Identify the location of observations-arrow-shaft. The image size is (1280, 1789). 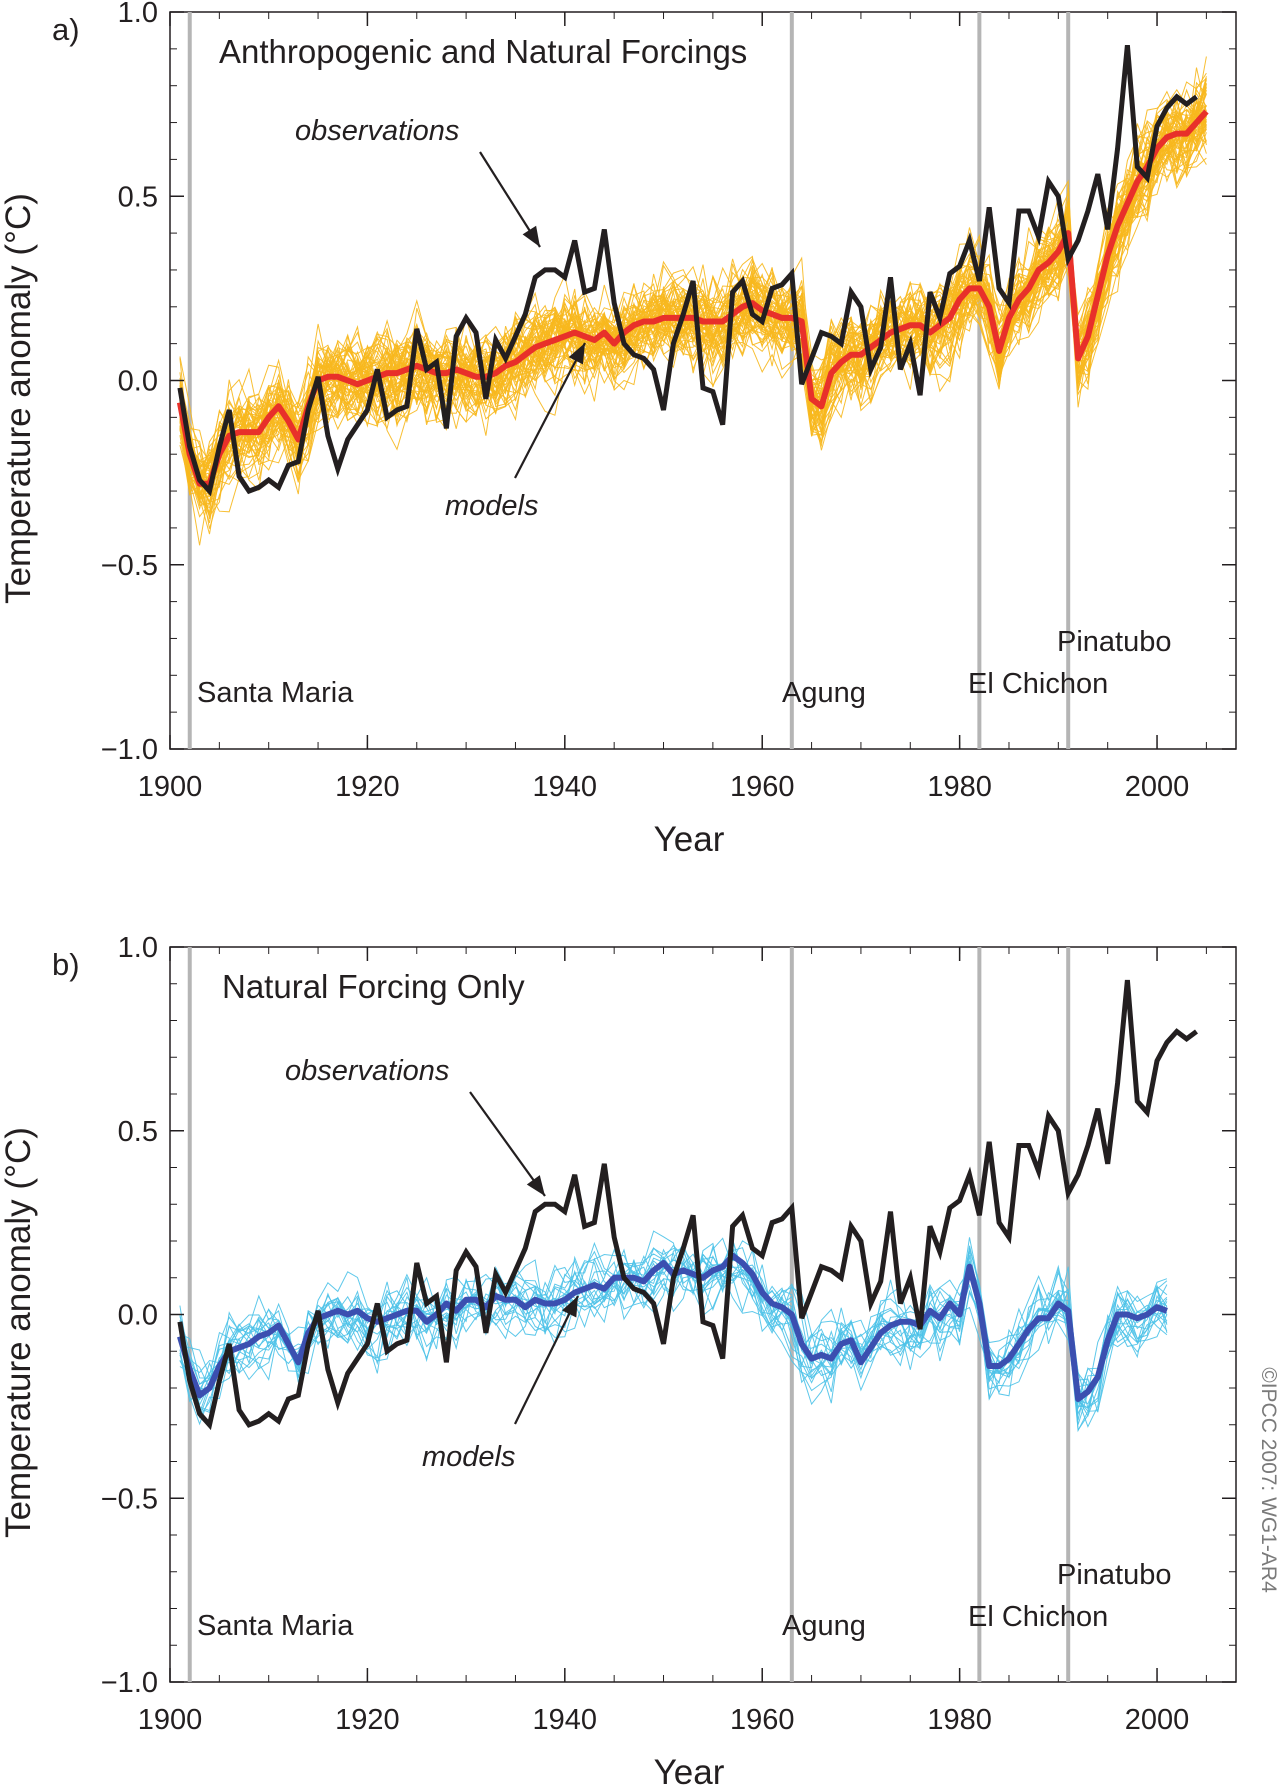
(507, 1144).